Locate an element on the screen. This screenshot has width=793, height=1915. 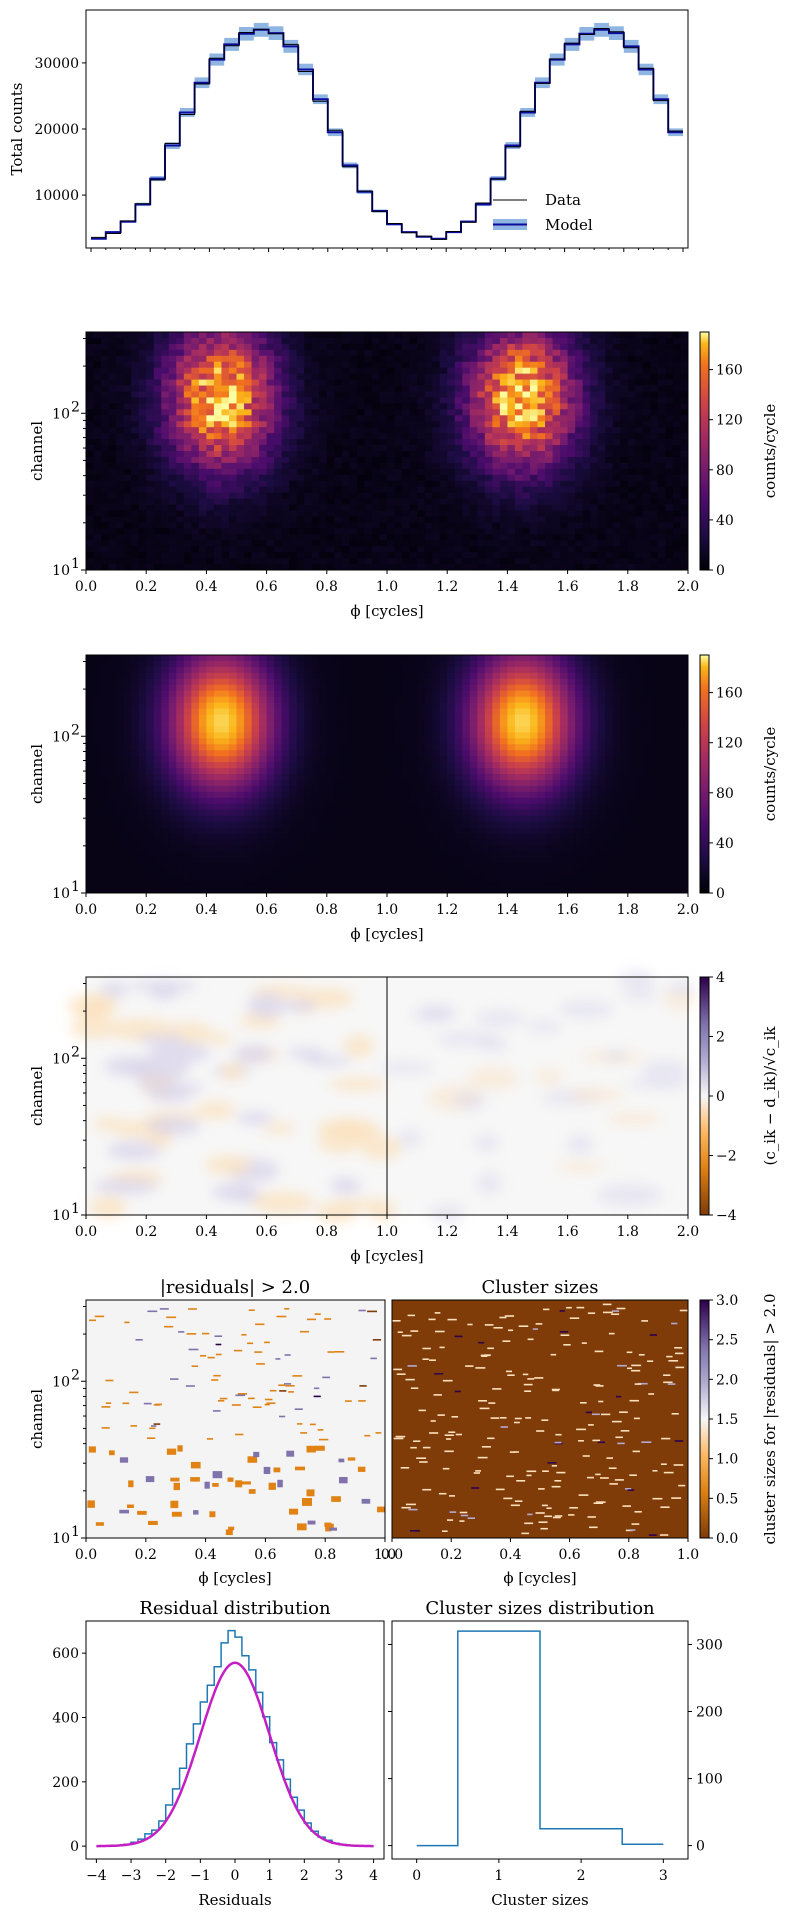
x-tick-label: 1.6 is located at coordinates (567, 587).